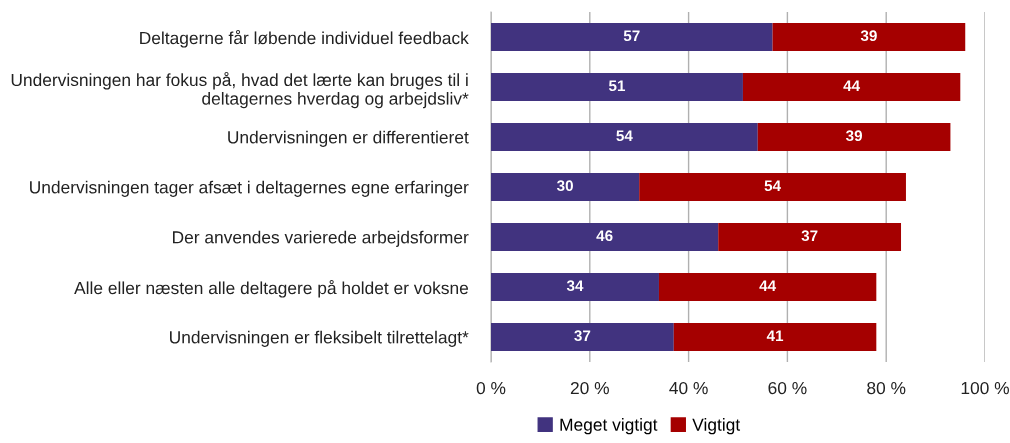 This screenshot has height=443, width=1010. I want to click on y-tick-label: Undervisningen er fleksibelt tilrettelagt*, so click(319, 338).